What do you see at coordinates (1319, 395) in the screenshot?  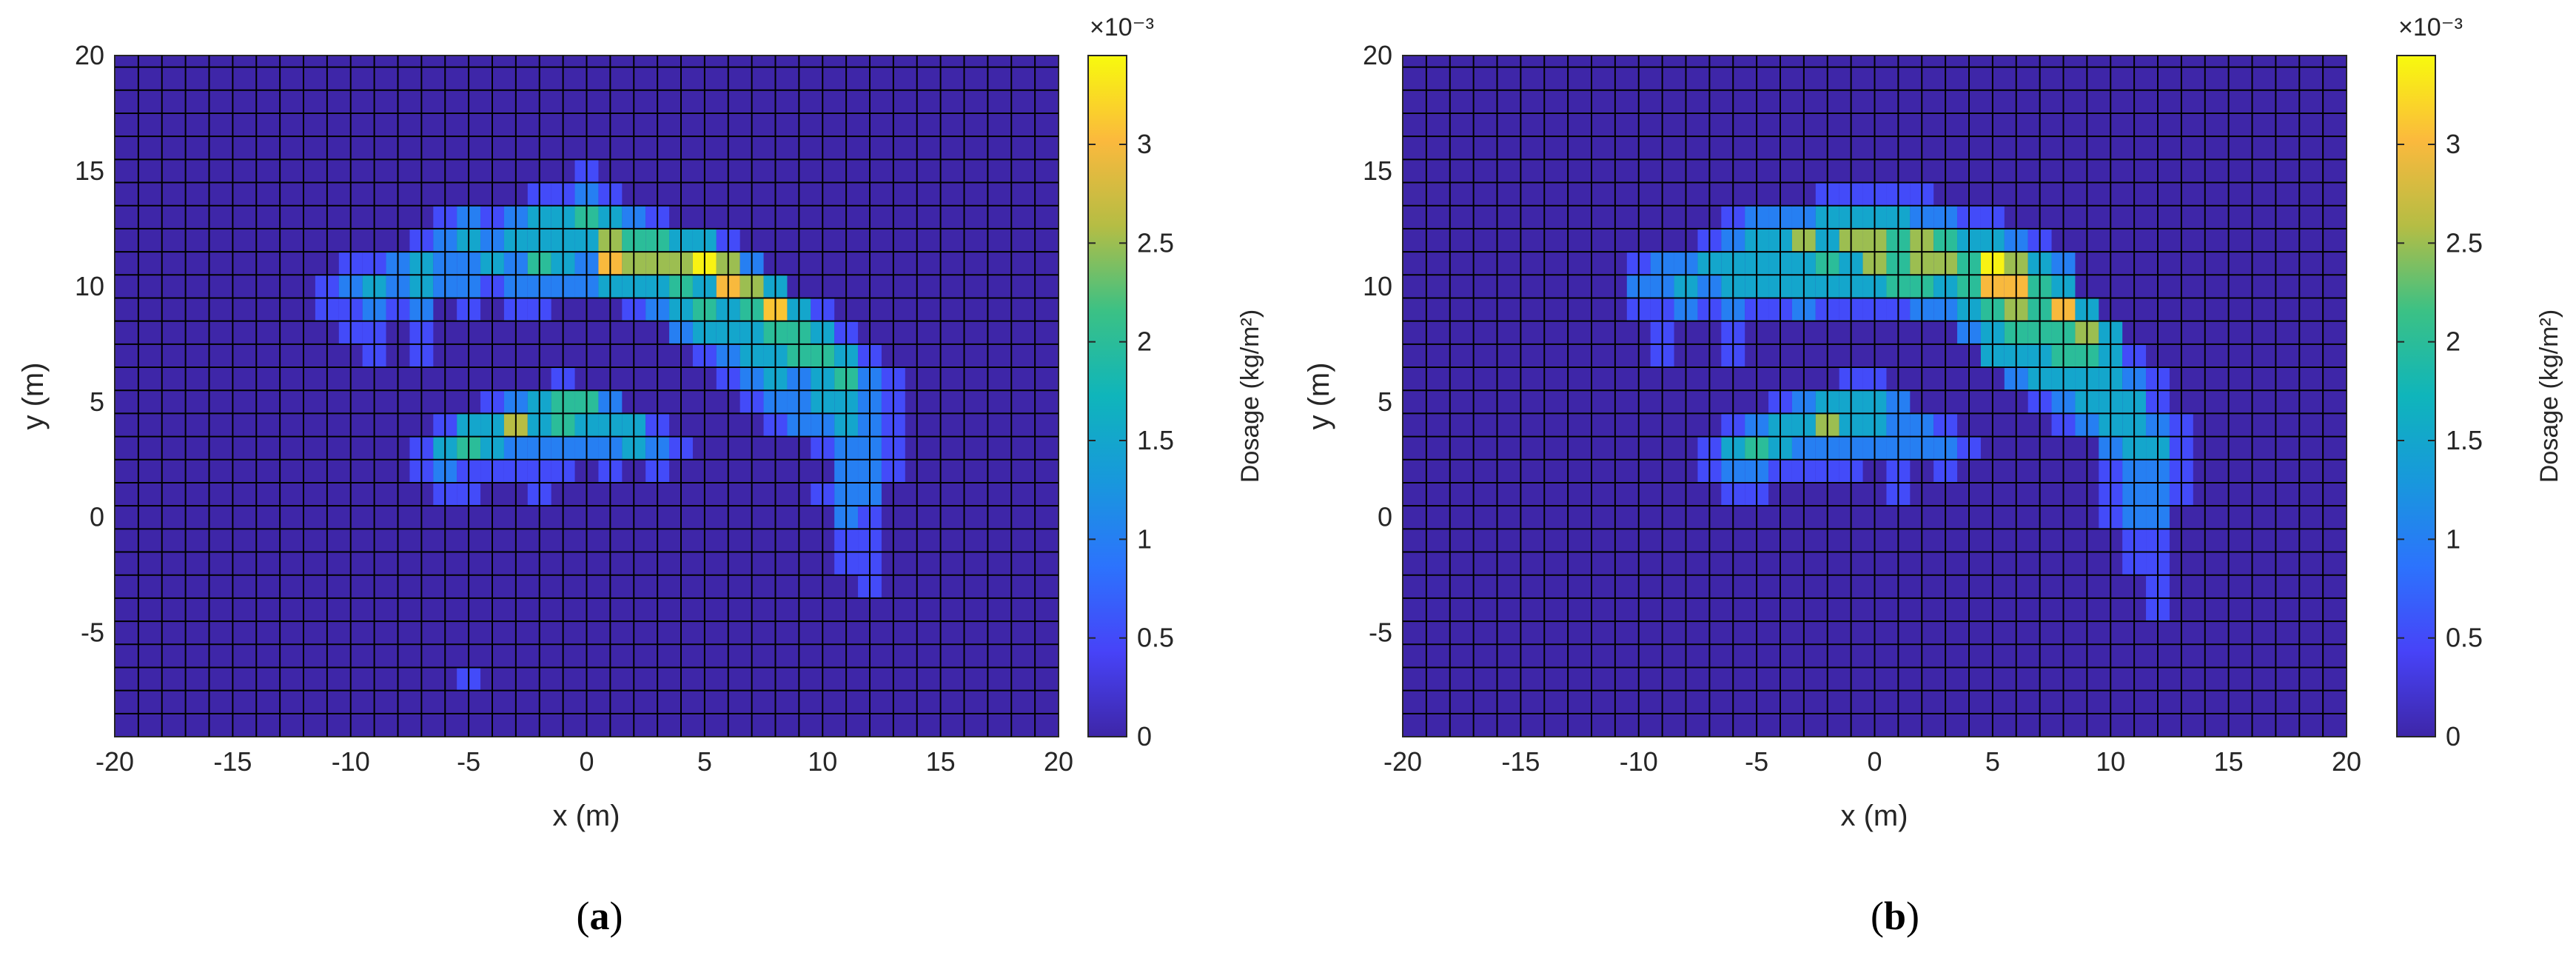 I see `y-axis-label-b: y (m)` at bounding box center [1319, 395].